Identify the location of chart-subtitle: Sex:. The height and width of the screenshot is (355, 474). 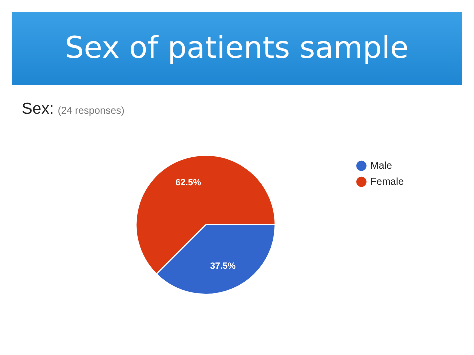
(38, 109).